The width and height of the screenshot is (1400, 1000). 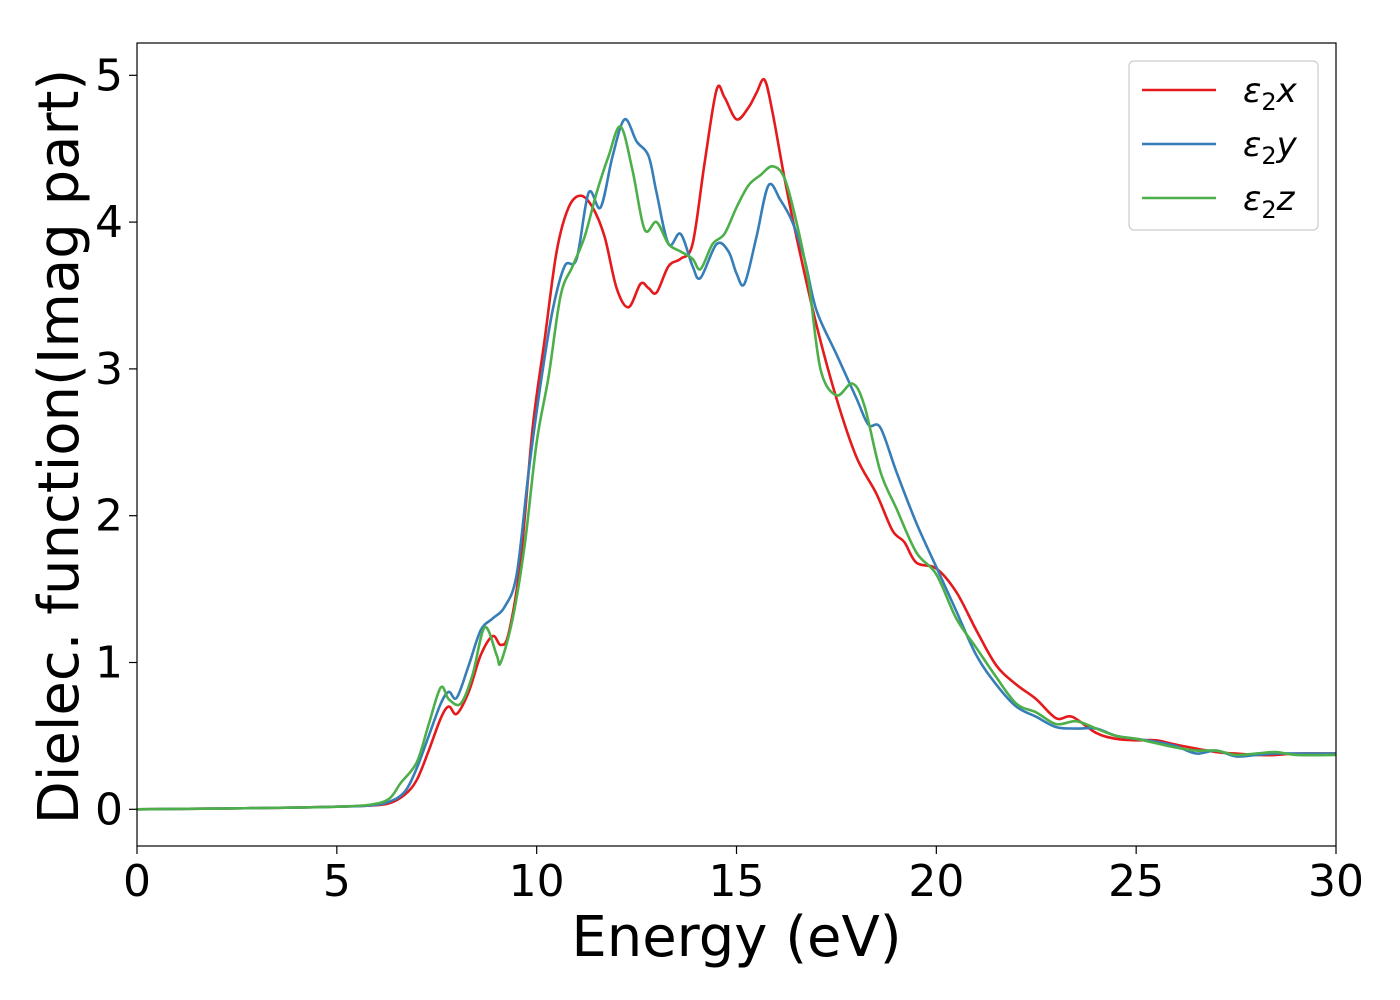 What do you see at coordinates (1336, 881) in the screenshot?
I see `x-tick-label: 30` at bounding box center [1336, 881].